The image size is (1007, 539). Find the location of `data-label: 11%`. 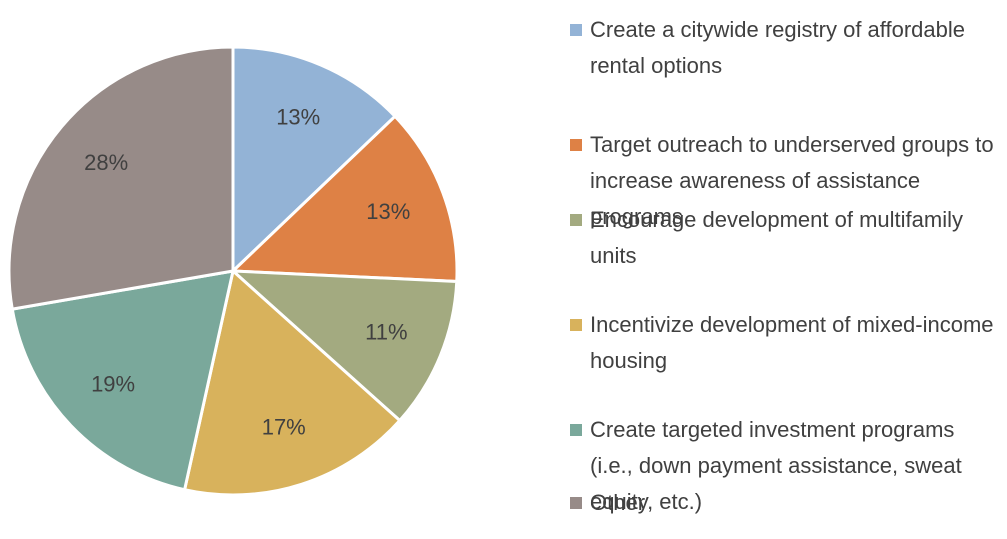

data-label: 11% is located at coordinates (386, 332).